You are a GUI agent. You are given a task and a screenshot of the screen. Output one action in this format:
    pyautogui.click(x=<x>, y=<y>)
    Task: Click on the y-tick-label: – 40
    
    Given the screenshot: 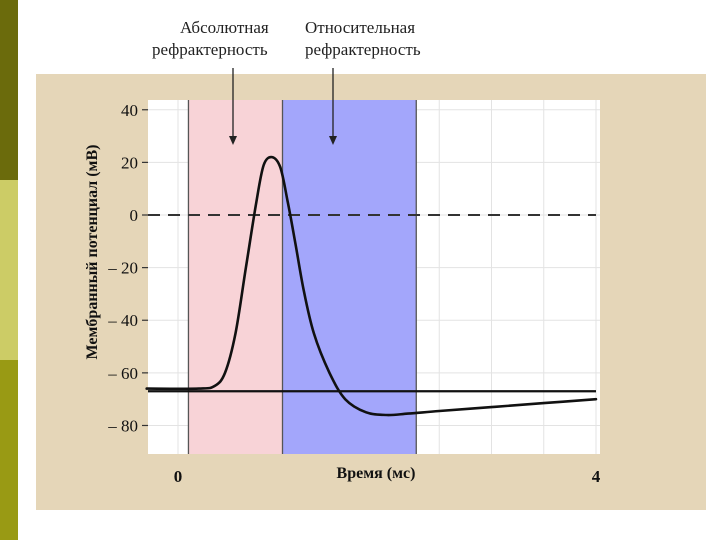 What is the action you would take?
    pyautogui.click(x=122, y=320)
    